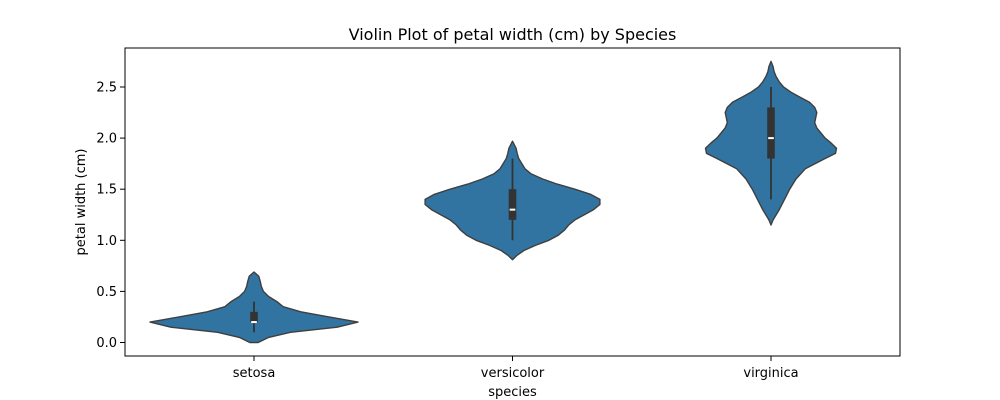  Describe the element at coordinates (770, 373) in the screenshot. I see `x-tick-label: virginica` at that location.